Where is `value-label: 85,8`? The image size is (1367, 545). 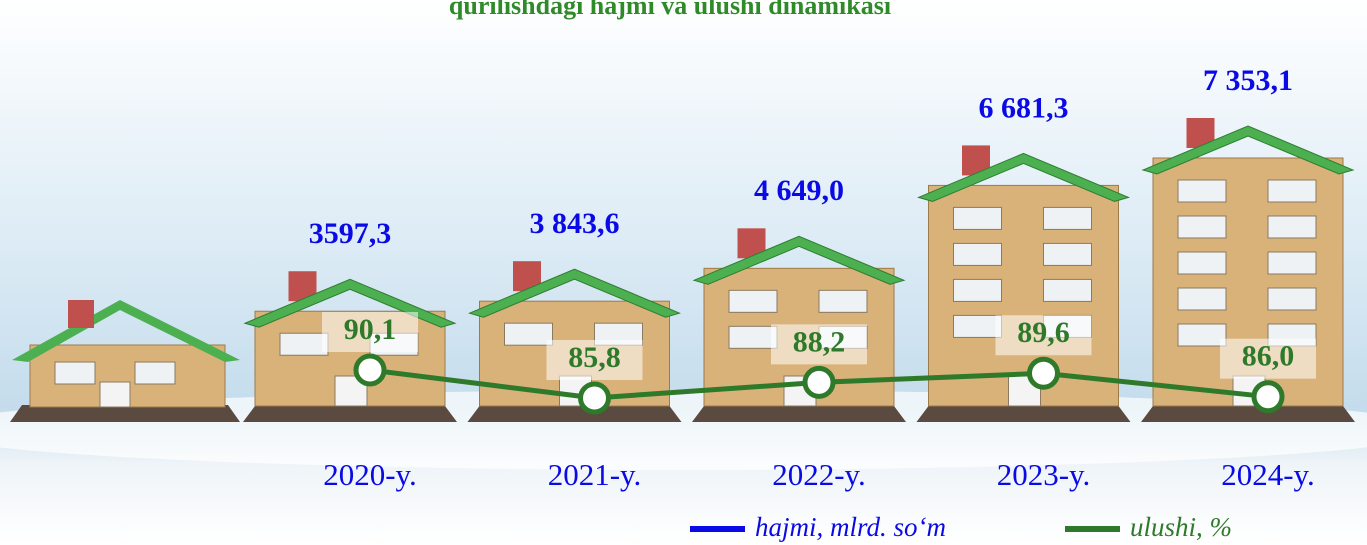
value-label: 85,8 is located at coordinates (594, 357).